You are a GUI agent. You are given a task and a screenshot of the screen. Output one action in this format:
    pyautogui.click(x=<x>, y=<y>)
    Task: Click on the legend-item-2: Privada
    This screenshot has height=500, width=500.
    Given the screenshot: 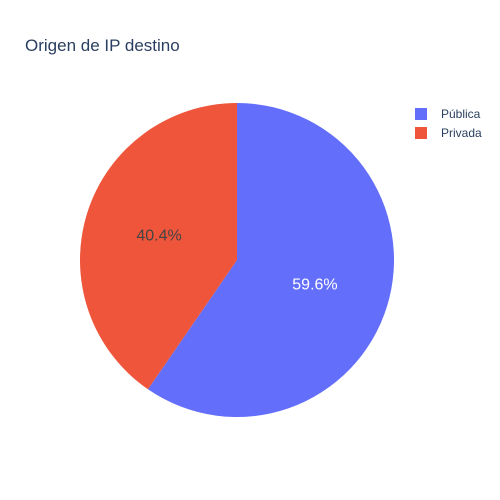 What is the action you would take?
    pyautogui.click(x=448, y=133)
    